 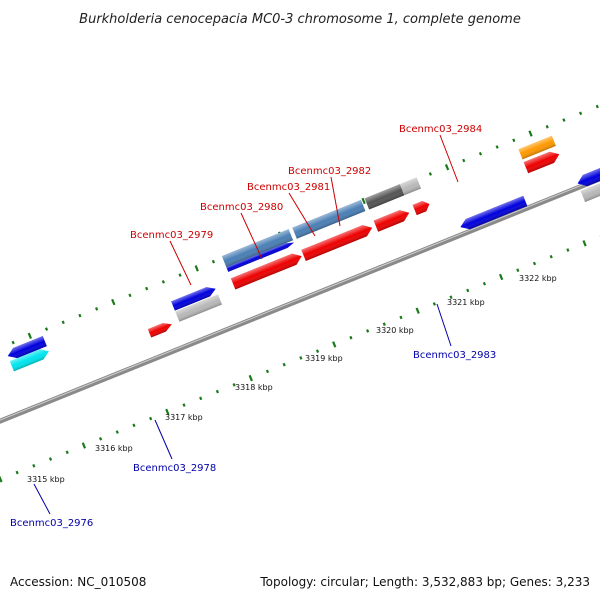 I want to click on tick-label: 3320 kbp, so click(x=395, y=330).